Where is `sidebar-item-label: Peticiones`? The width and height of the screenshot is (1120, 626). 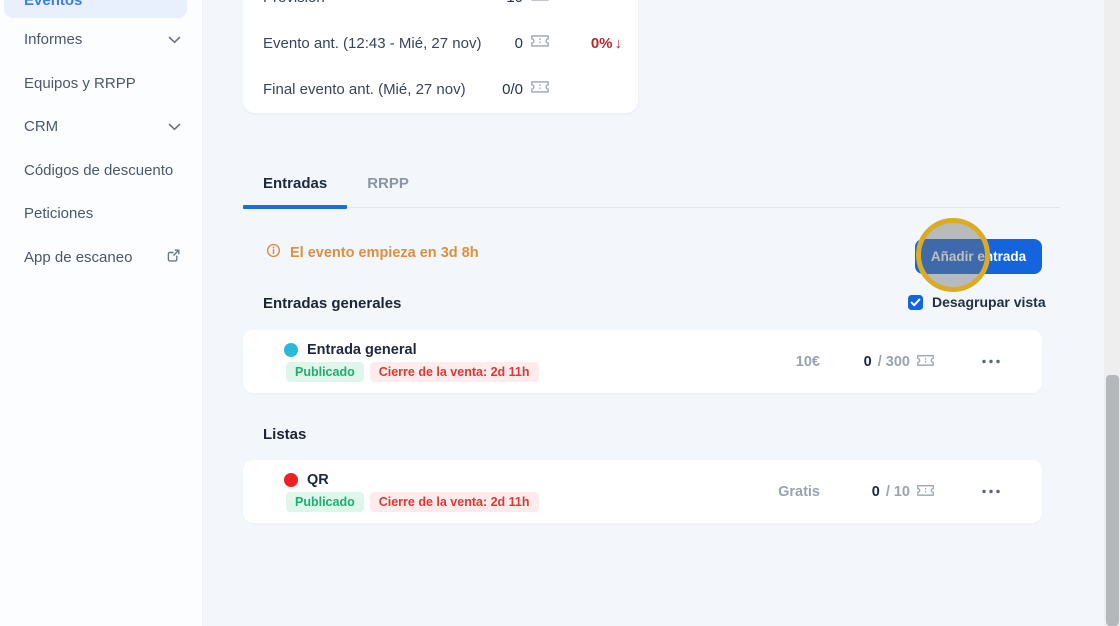 sidebar-item-label: Peticiones is located at coordinates (59, 214).